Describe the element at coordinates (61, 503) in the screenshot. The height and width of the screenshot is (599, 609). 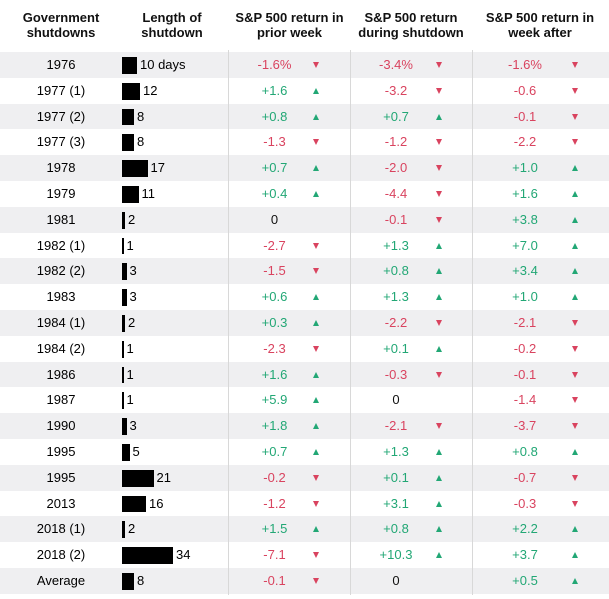
I see `year: 2013` at that location.